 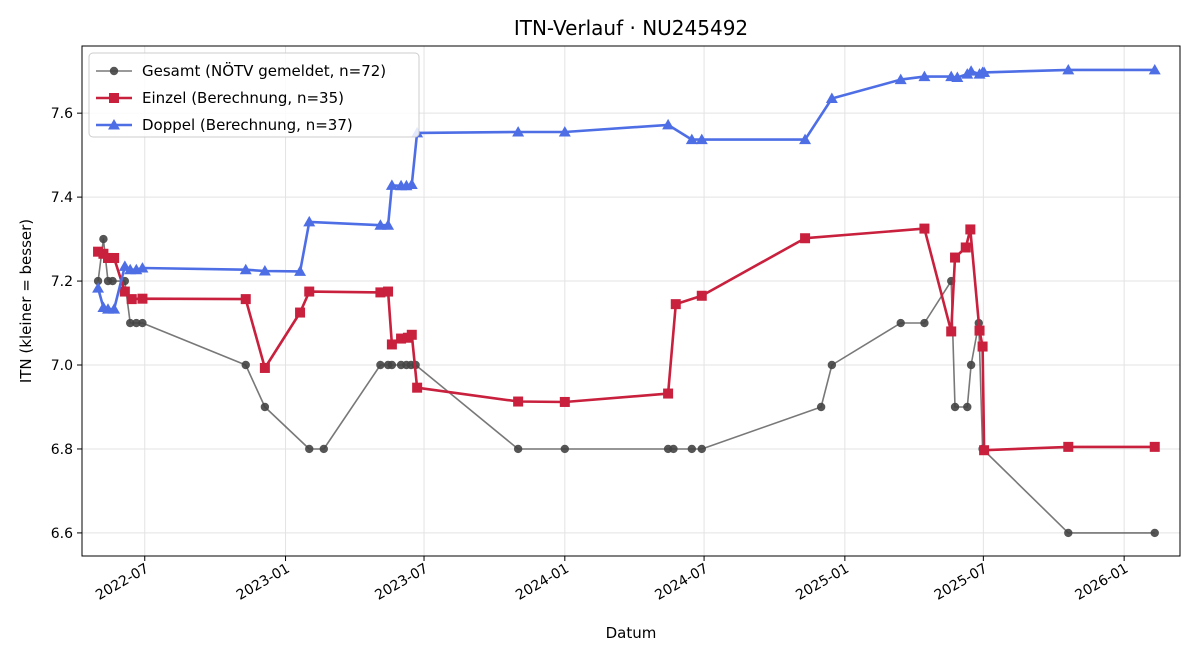 What do you see at coordinates (263, 582) in the screenshot?
I see `x-tick-label: 2023-01` at bounding box center [263, 582].